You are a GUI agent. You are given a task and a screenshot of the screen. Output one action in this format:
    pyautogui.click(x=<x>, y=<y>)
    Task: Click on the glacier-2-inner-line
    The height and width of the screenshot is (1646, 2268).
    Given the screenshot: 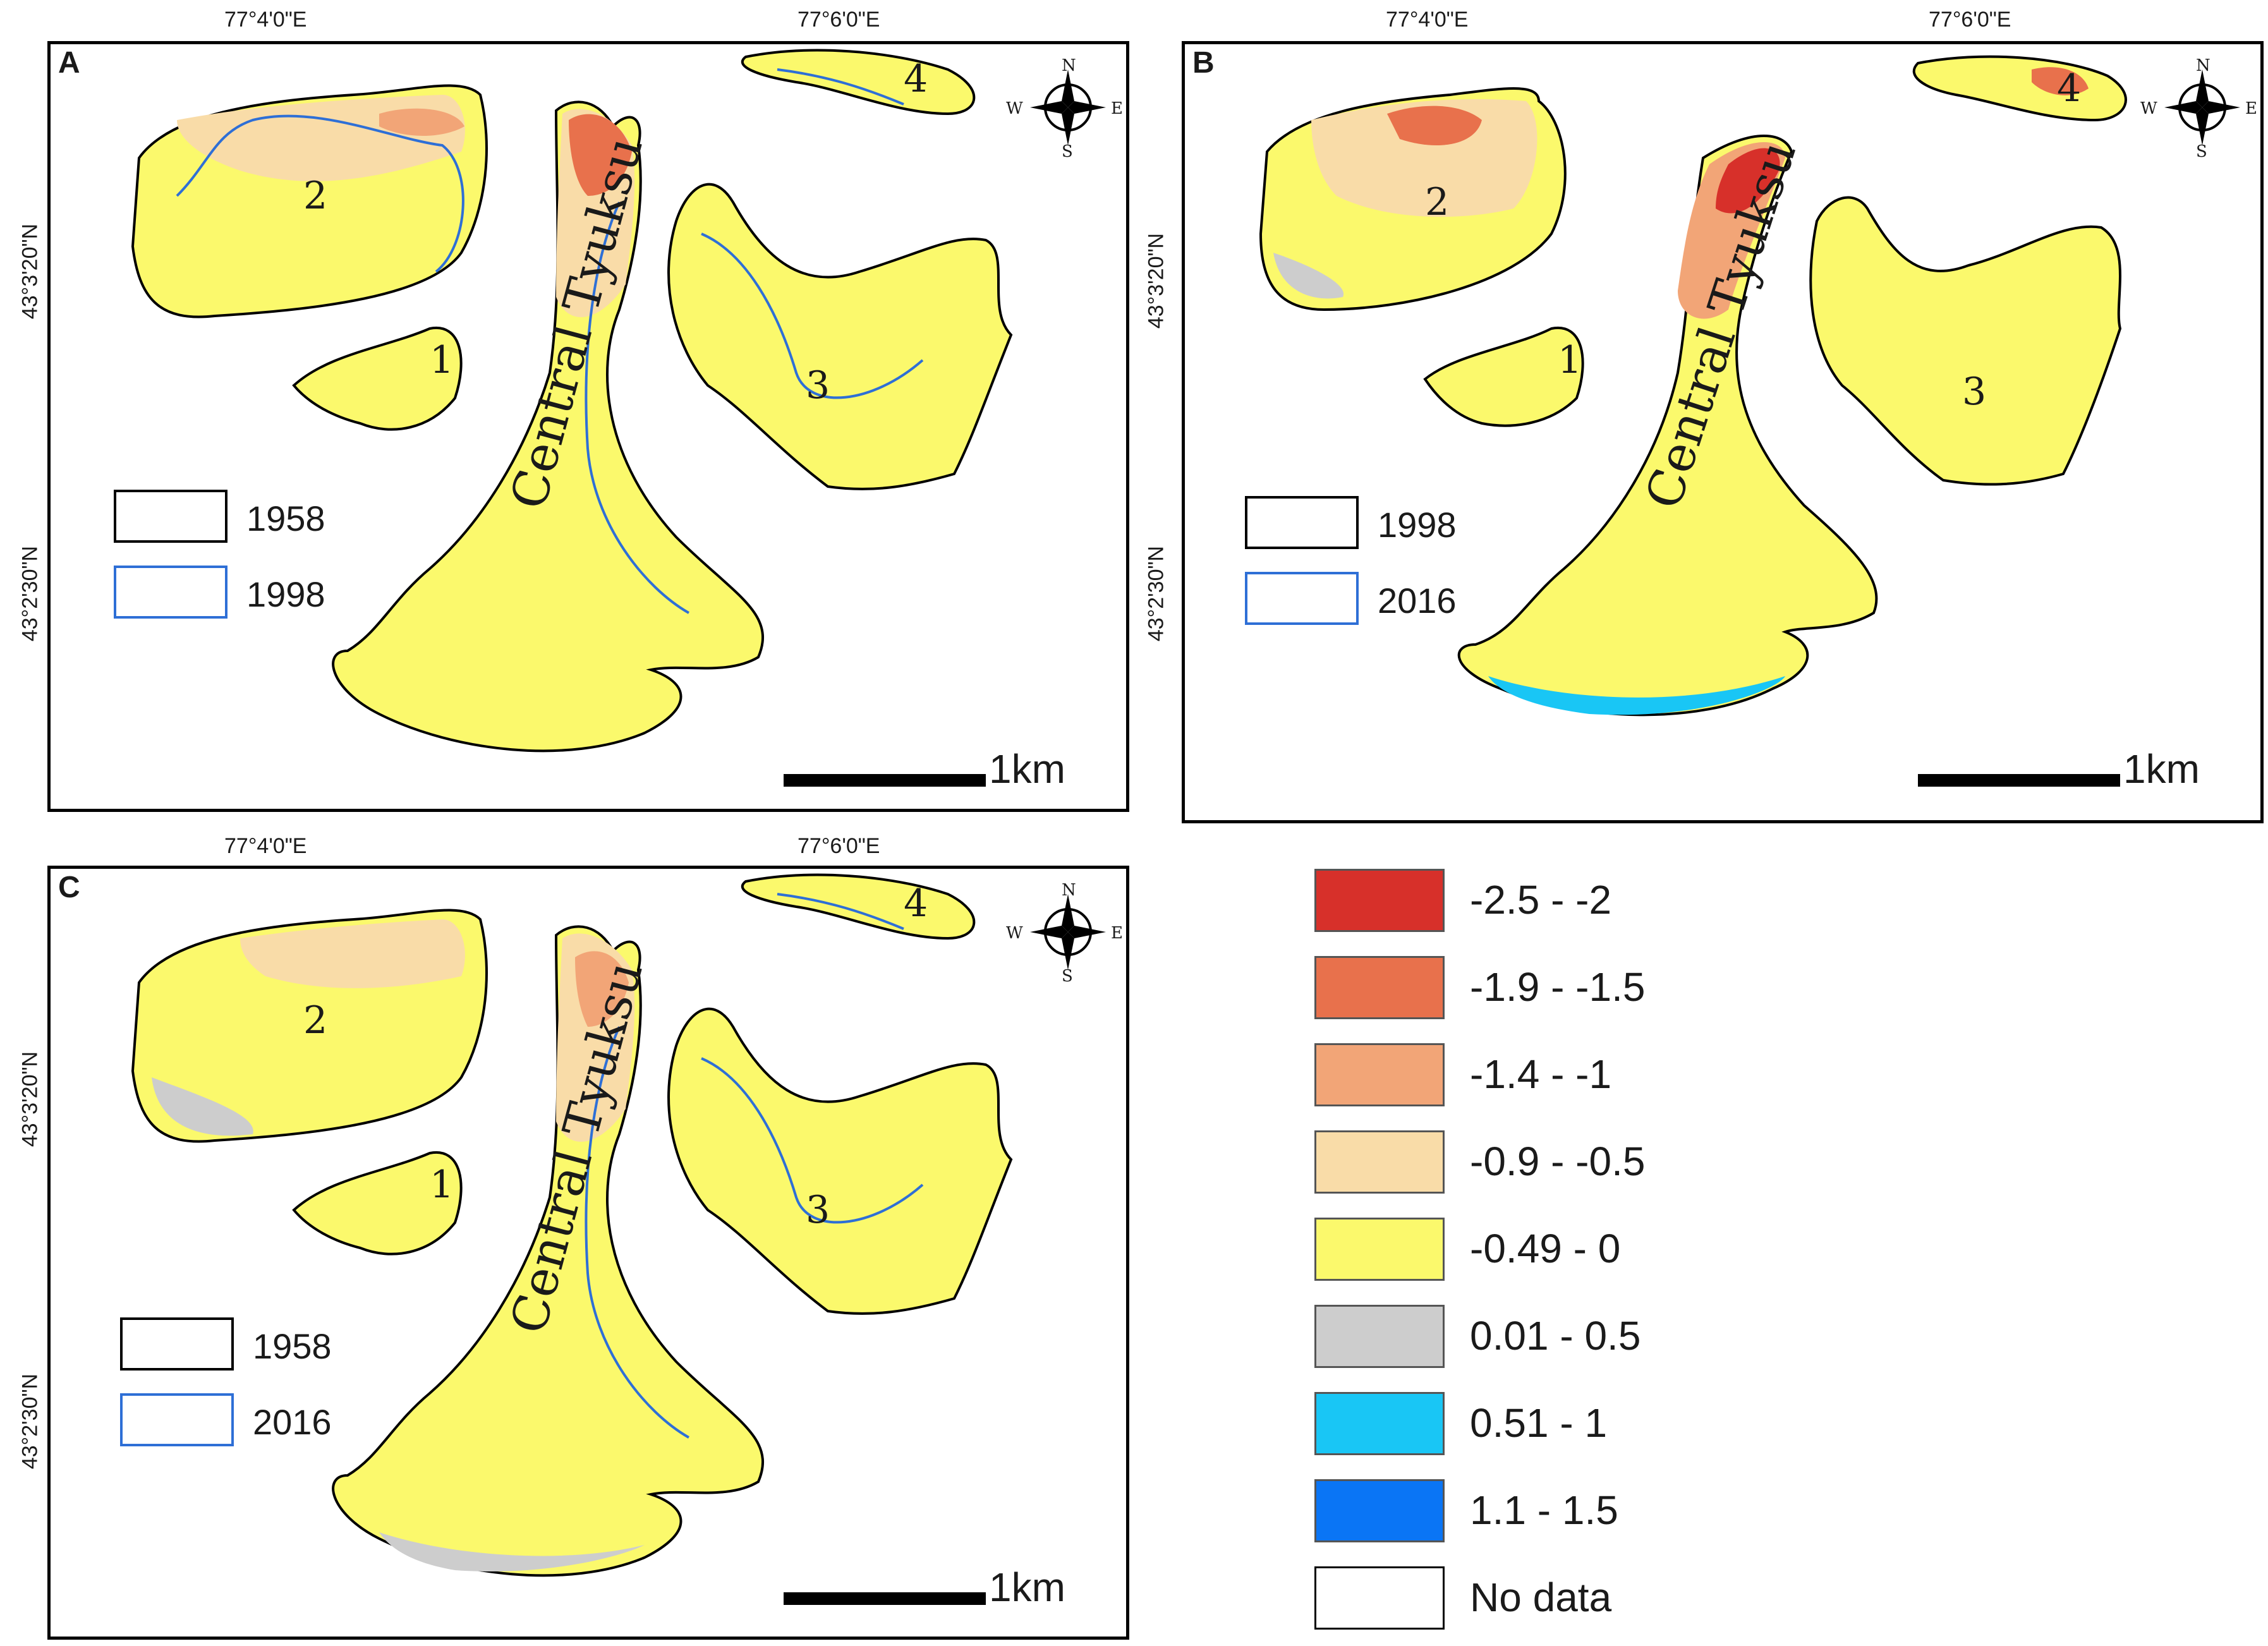 What is the action you would take?
    pyautogui.click(x=320, y=193)
    